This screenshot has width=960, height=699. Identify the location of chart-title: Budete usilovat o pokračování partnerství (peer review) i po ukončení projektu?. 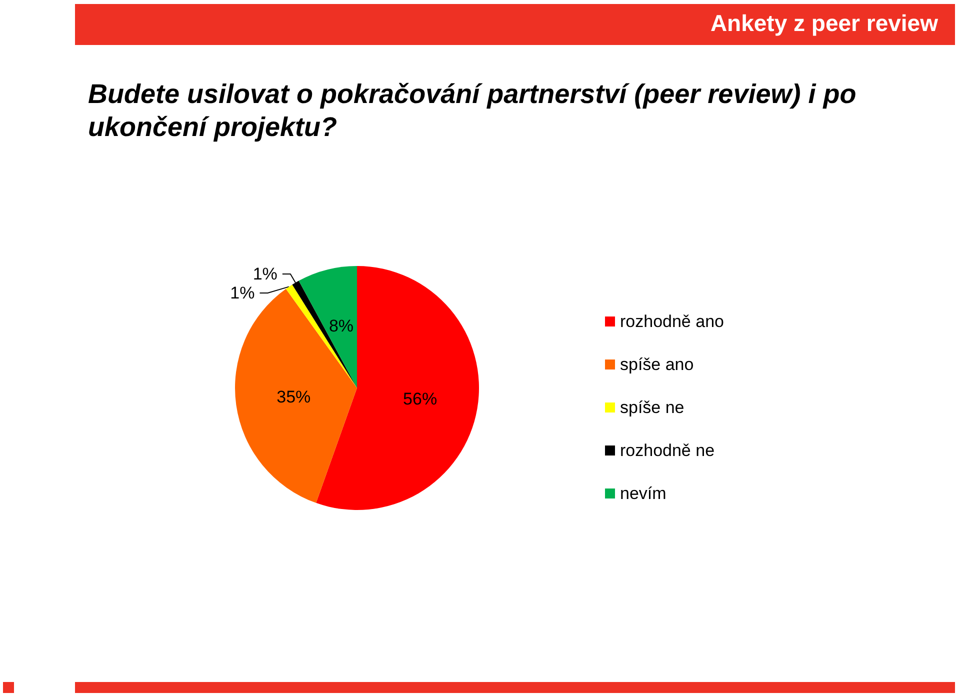
(473, 111).